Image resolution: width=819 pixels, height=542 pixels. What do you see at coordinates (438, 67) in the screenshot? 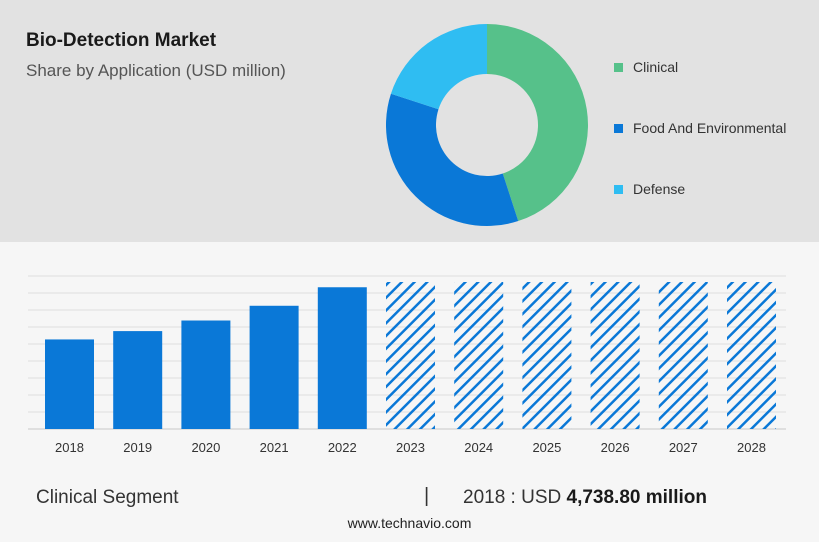
I see `donut-slice-defense` at bounding box center [438, 67].